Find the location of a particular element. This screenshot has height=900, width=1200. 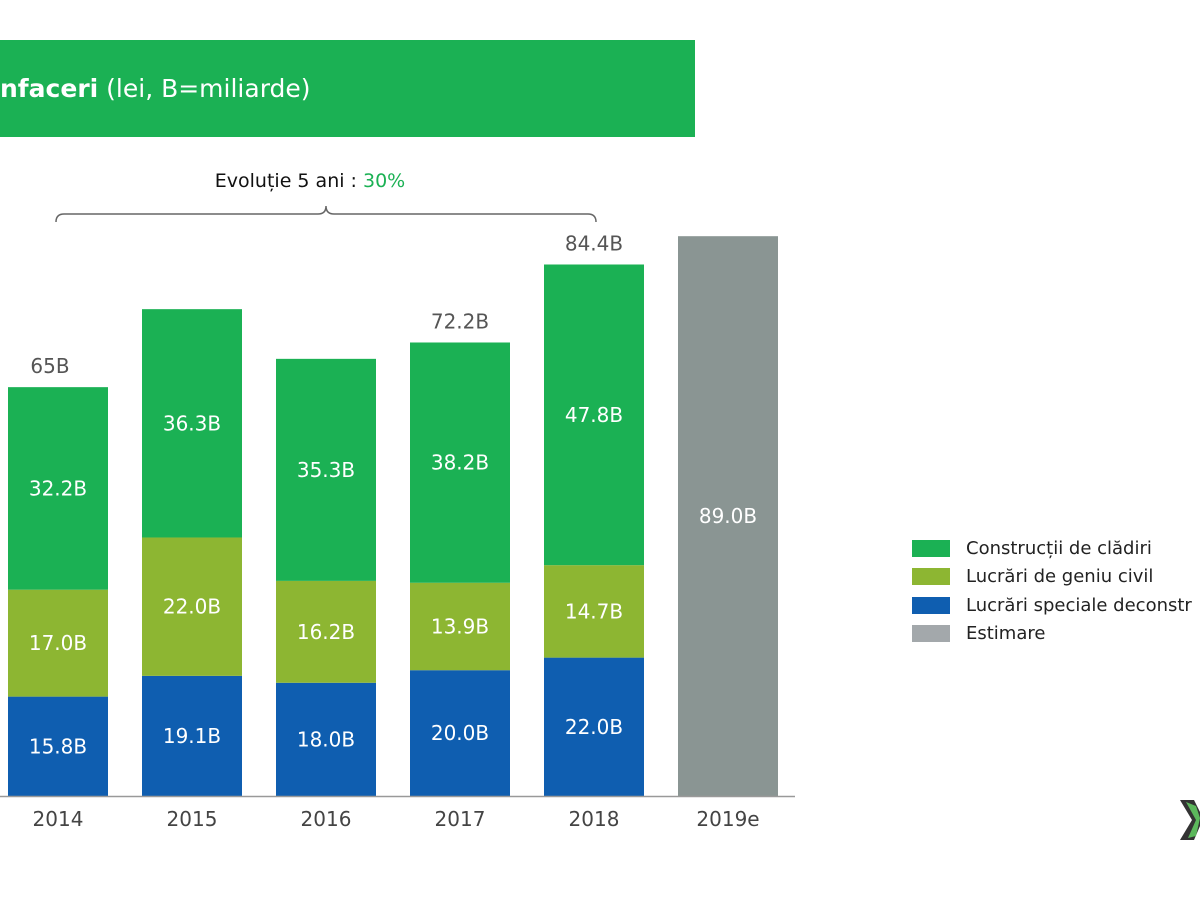

evolution-brace is located at coordinates (326, 214).